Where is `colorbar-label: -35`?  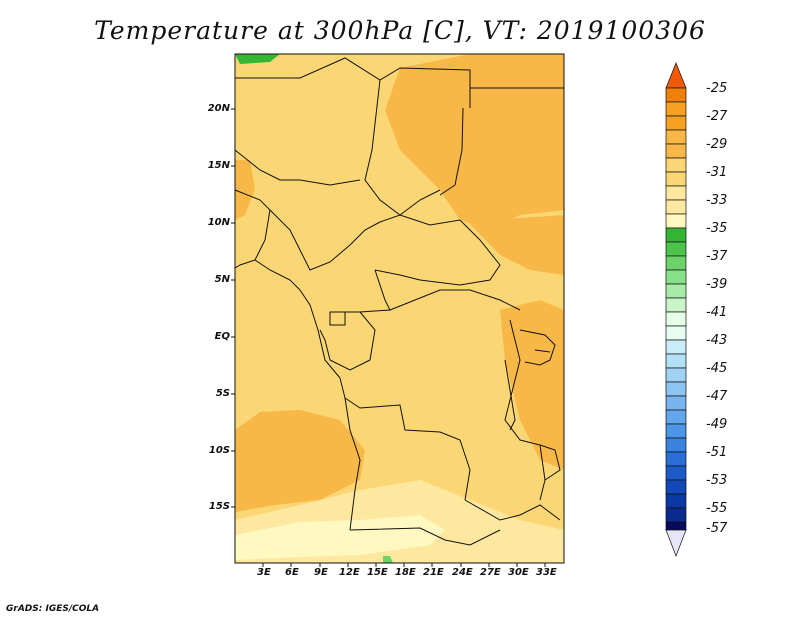
colorbar-label: -35 is located at coordinates (717, 228).